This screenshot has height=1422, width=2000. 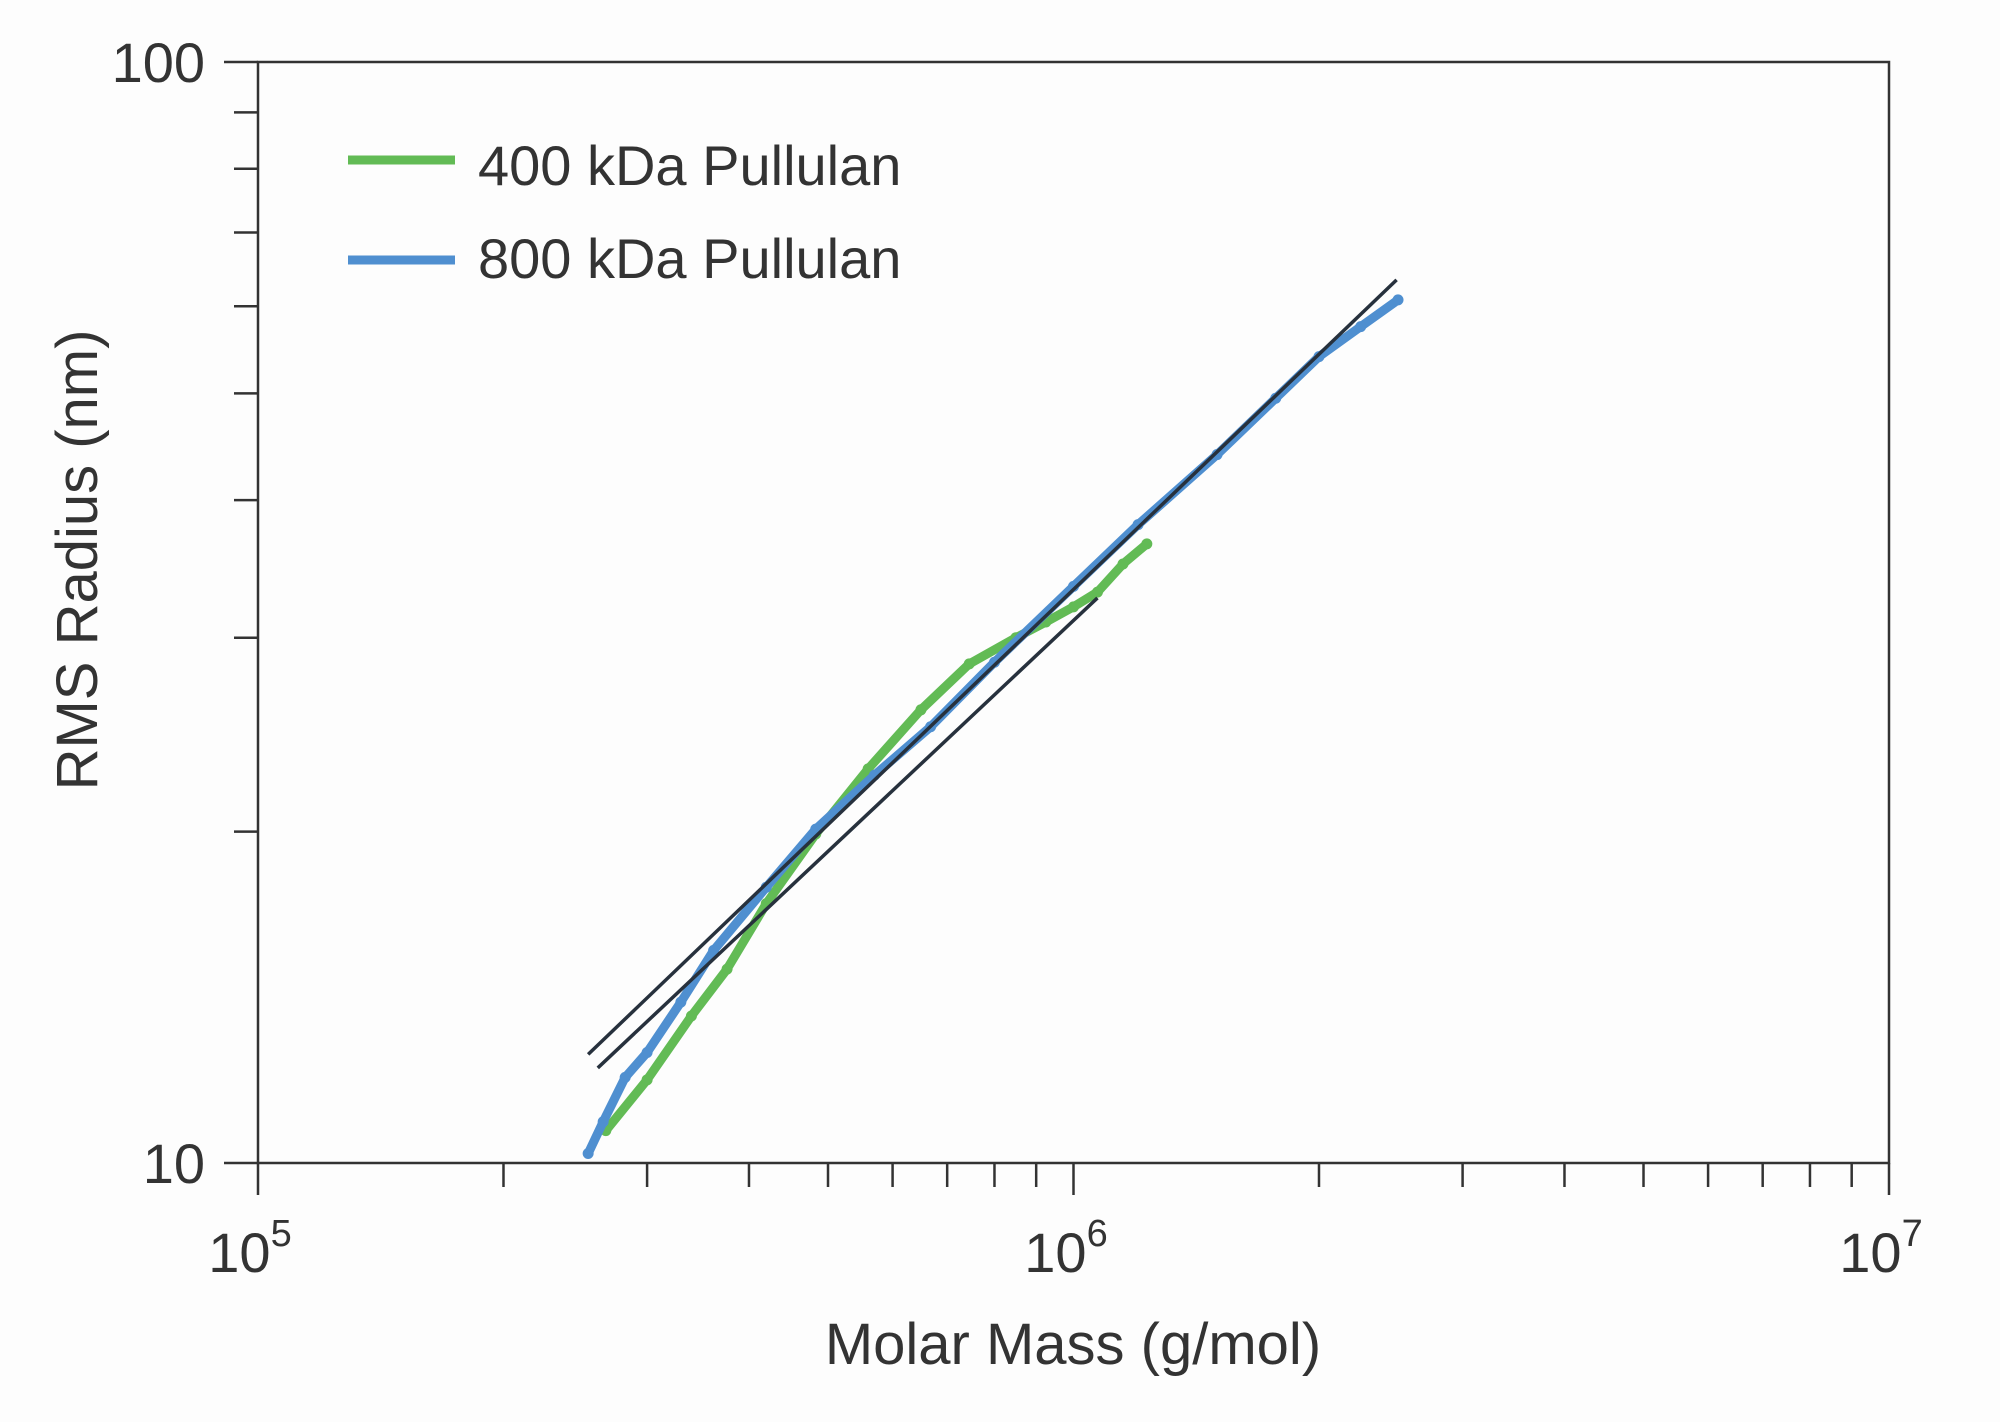 I want to click on y-tick-label-10: 10, so click(x=174, y=1163).